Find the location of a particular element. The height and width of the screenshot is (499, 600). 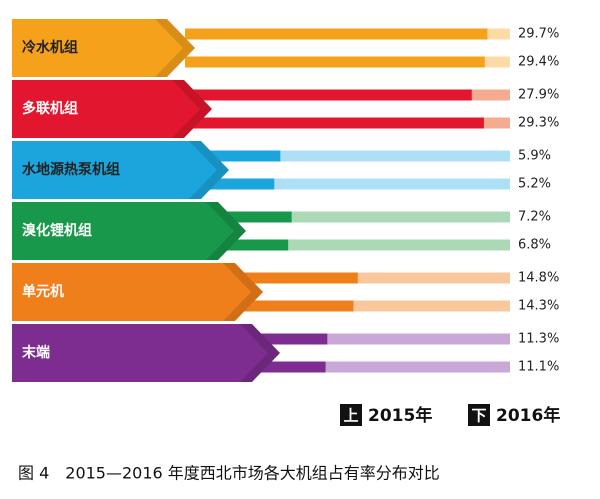

value-label: 29.7% is located at coordinates (538, 34).